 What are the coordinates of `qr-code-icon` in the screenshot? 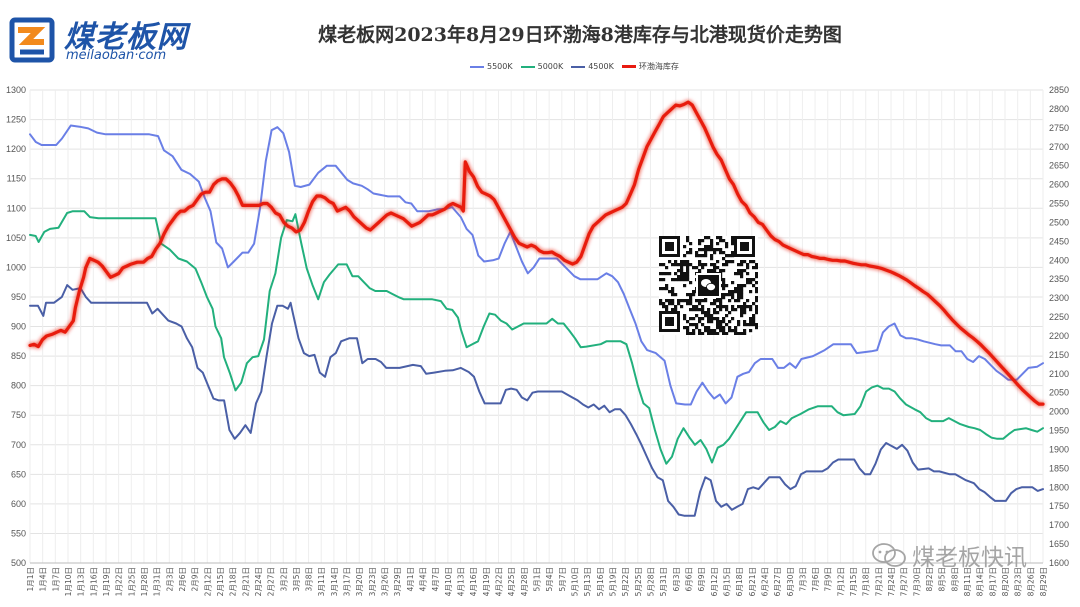 It's located at (709, 286).